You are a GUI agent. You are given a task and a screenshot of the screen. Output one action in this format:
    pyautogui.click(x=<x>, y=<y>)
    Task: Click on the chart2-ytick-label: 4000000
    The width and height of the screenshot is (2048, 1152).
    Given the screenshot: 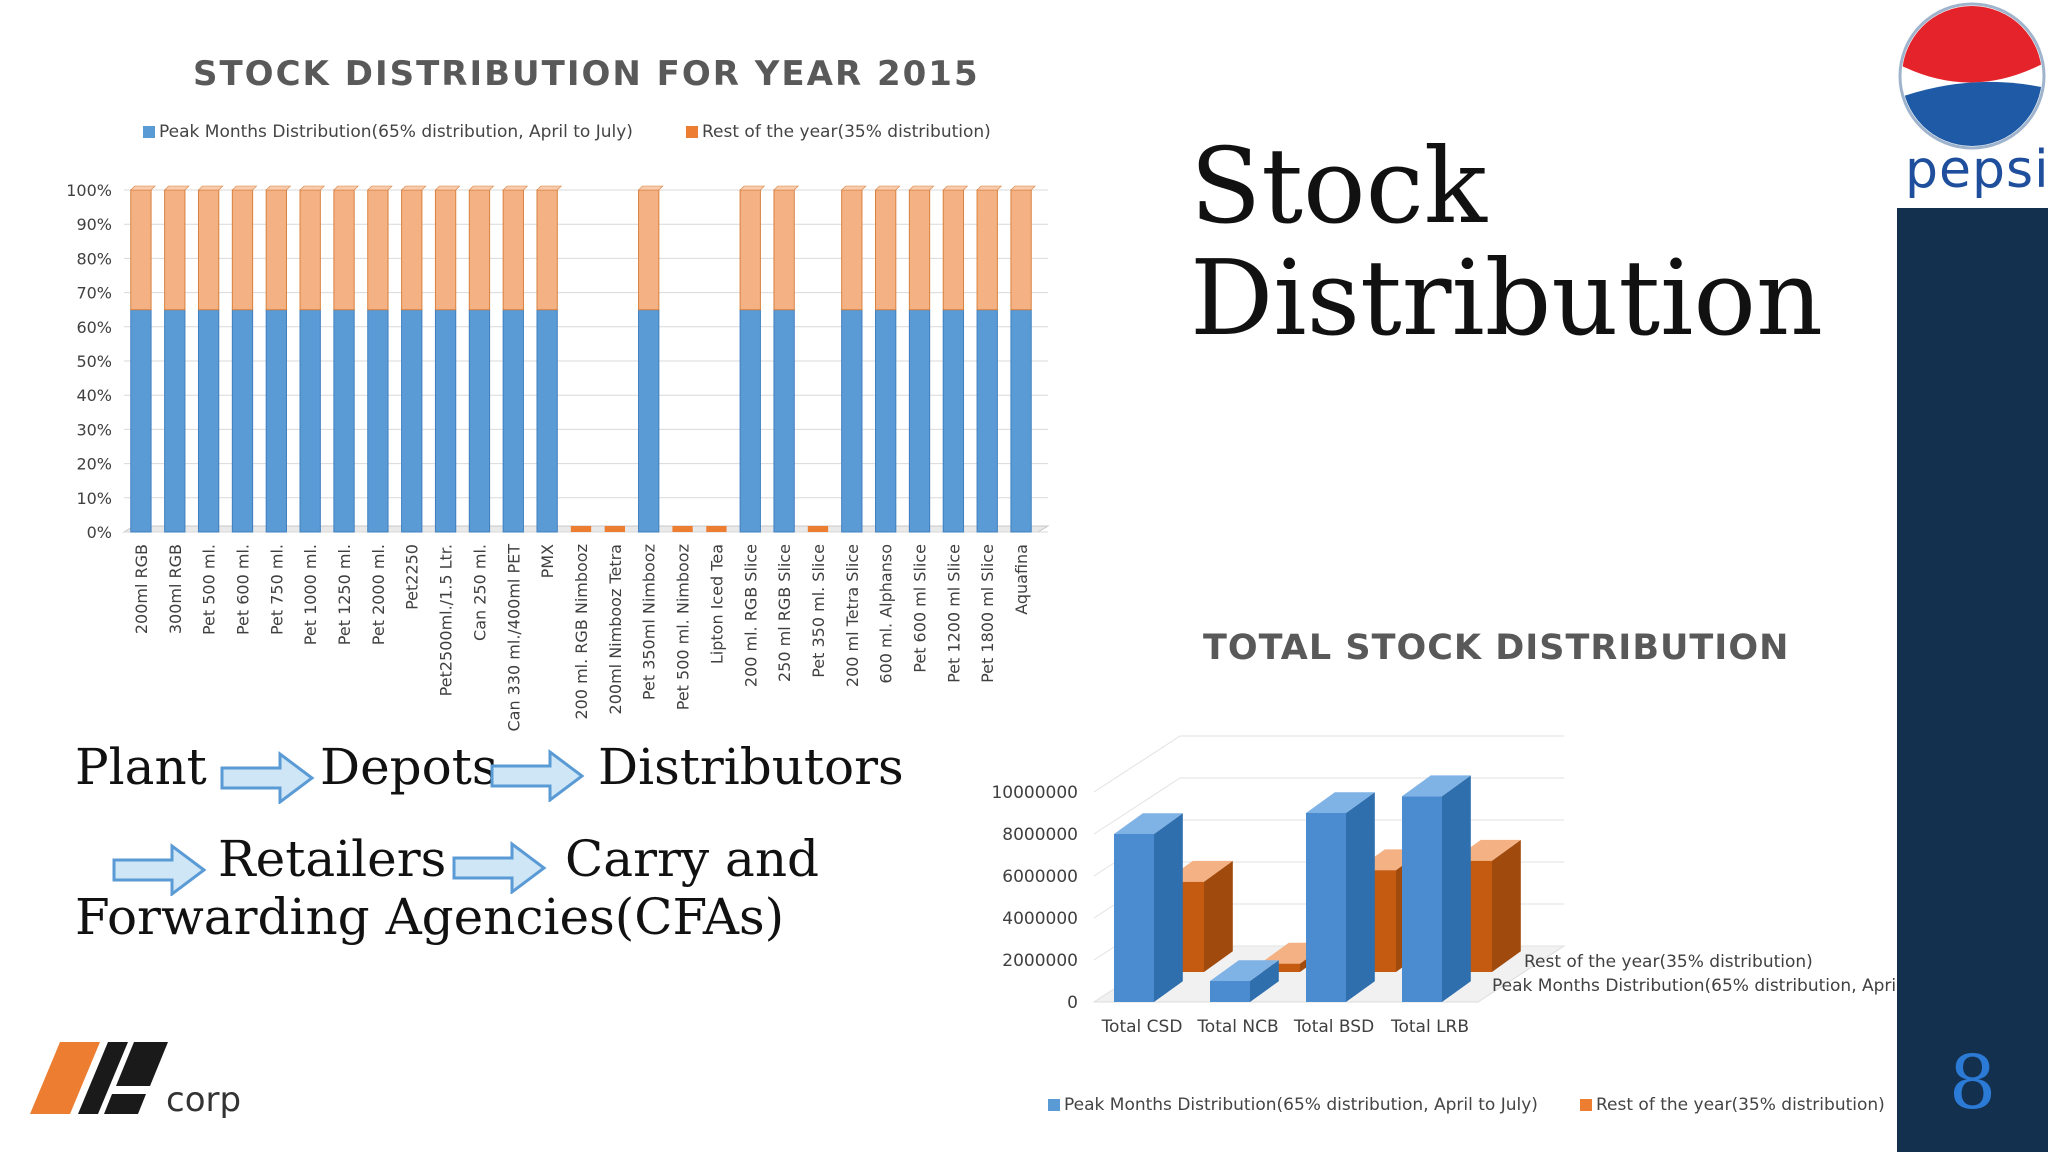 What is the action you would take?
    pyautogui.click(x=1040, y=919)
    